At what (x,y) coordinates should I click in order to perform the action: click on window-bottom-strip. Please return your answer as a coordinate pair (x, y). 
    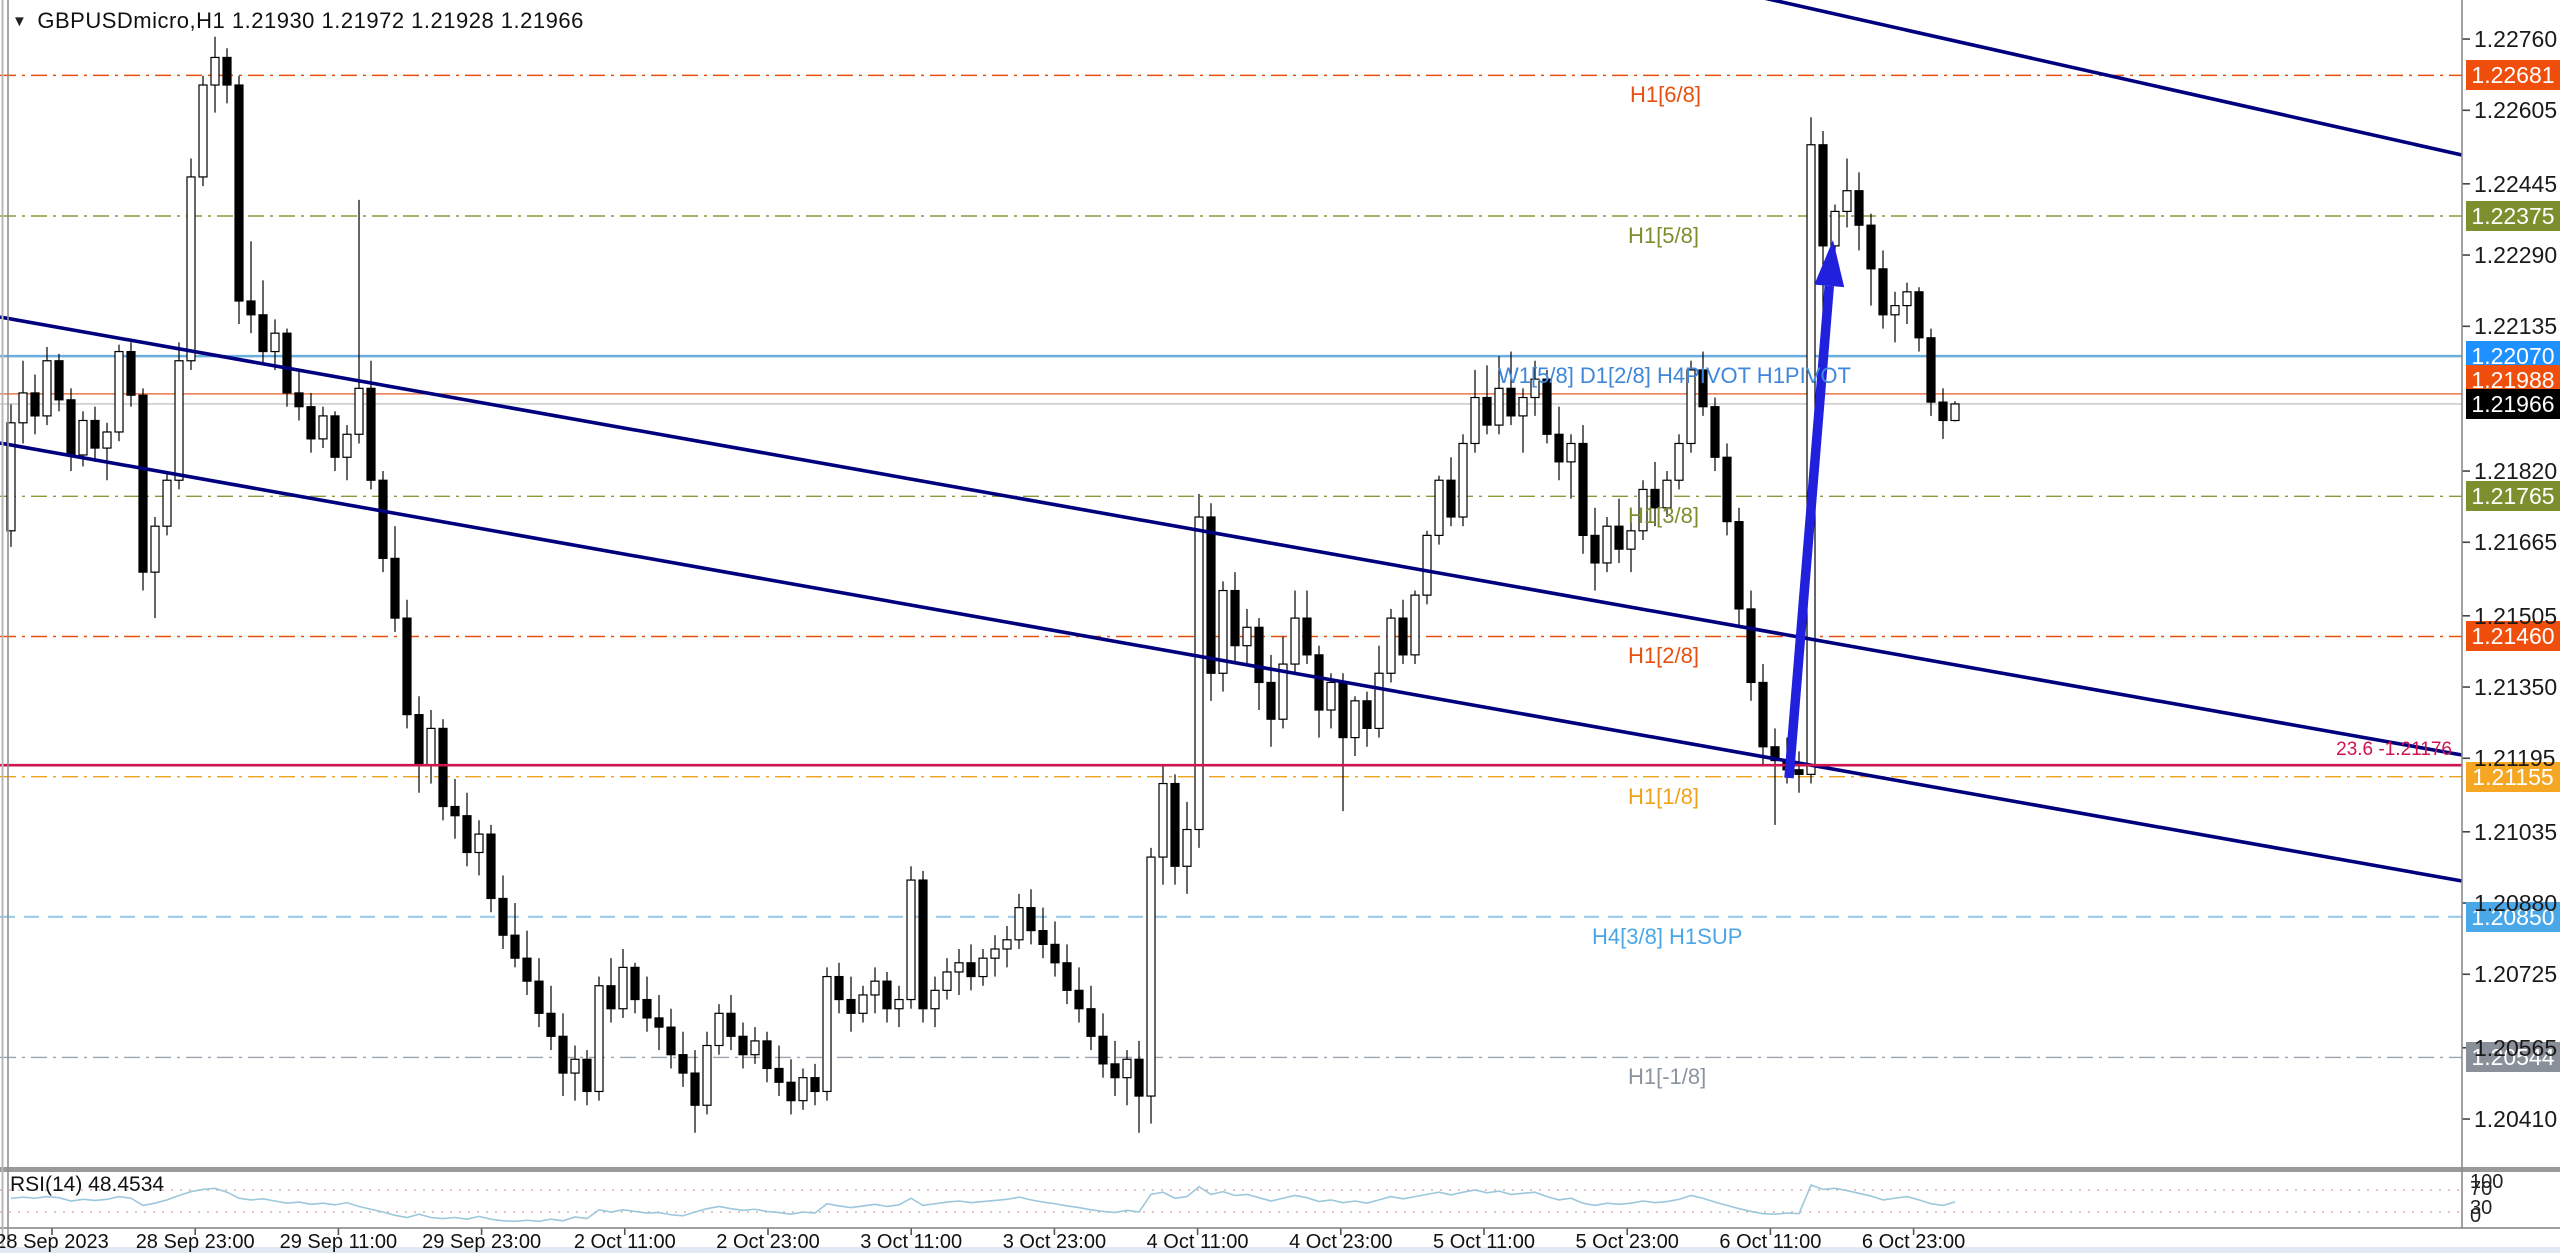
    Looking at the image, I should click on (1280, 1250).